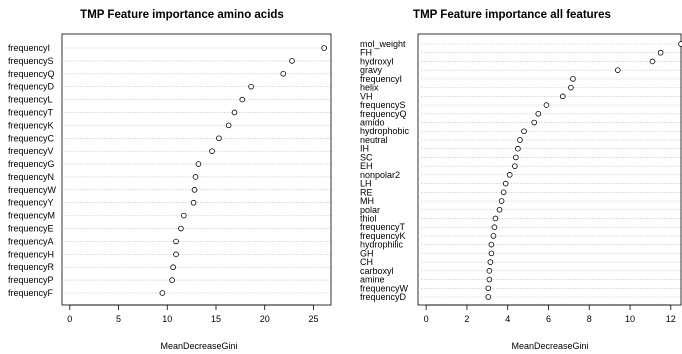 This screenshot has height=354, width=682. Describe the element at coordinates (31, 293) in the screenshot. I see `category-label-amino-acids: frequencyF` at that location.